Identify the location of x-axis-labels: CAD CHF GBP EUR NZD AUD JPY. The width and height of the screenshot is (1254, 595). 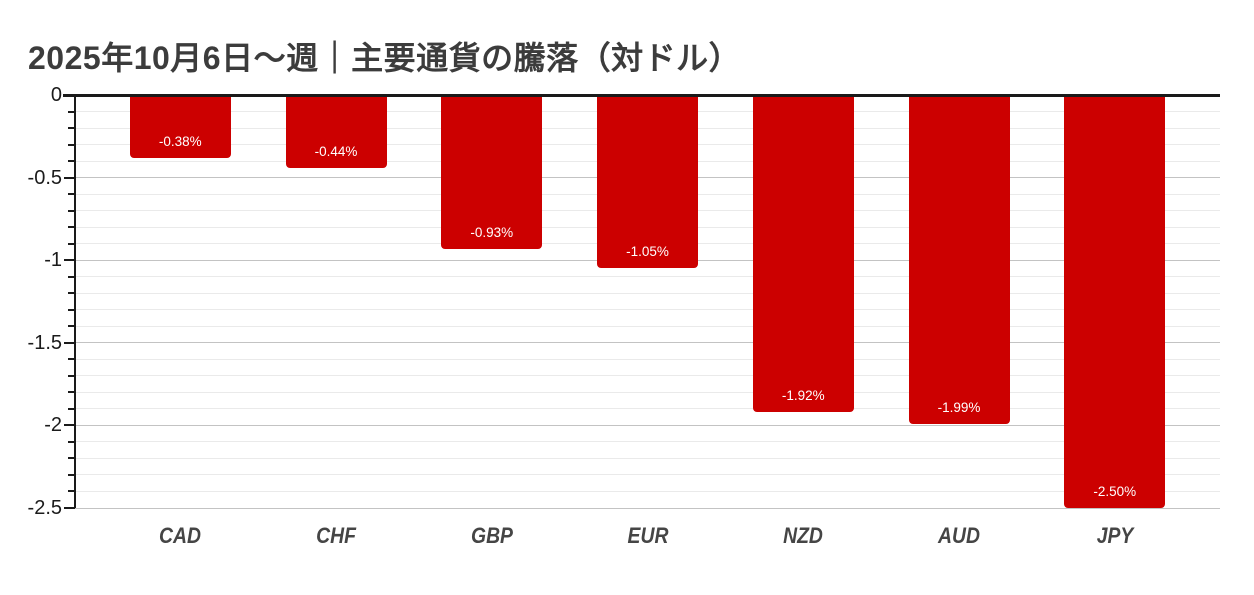
(647, 538).